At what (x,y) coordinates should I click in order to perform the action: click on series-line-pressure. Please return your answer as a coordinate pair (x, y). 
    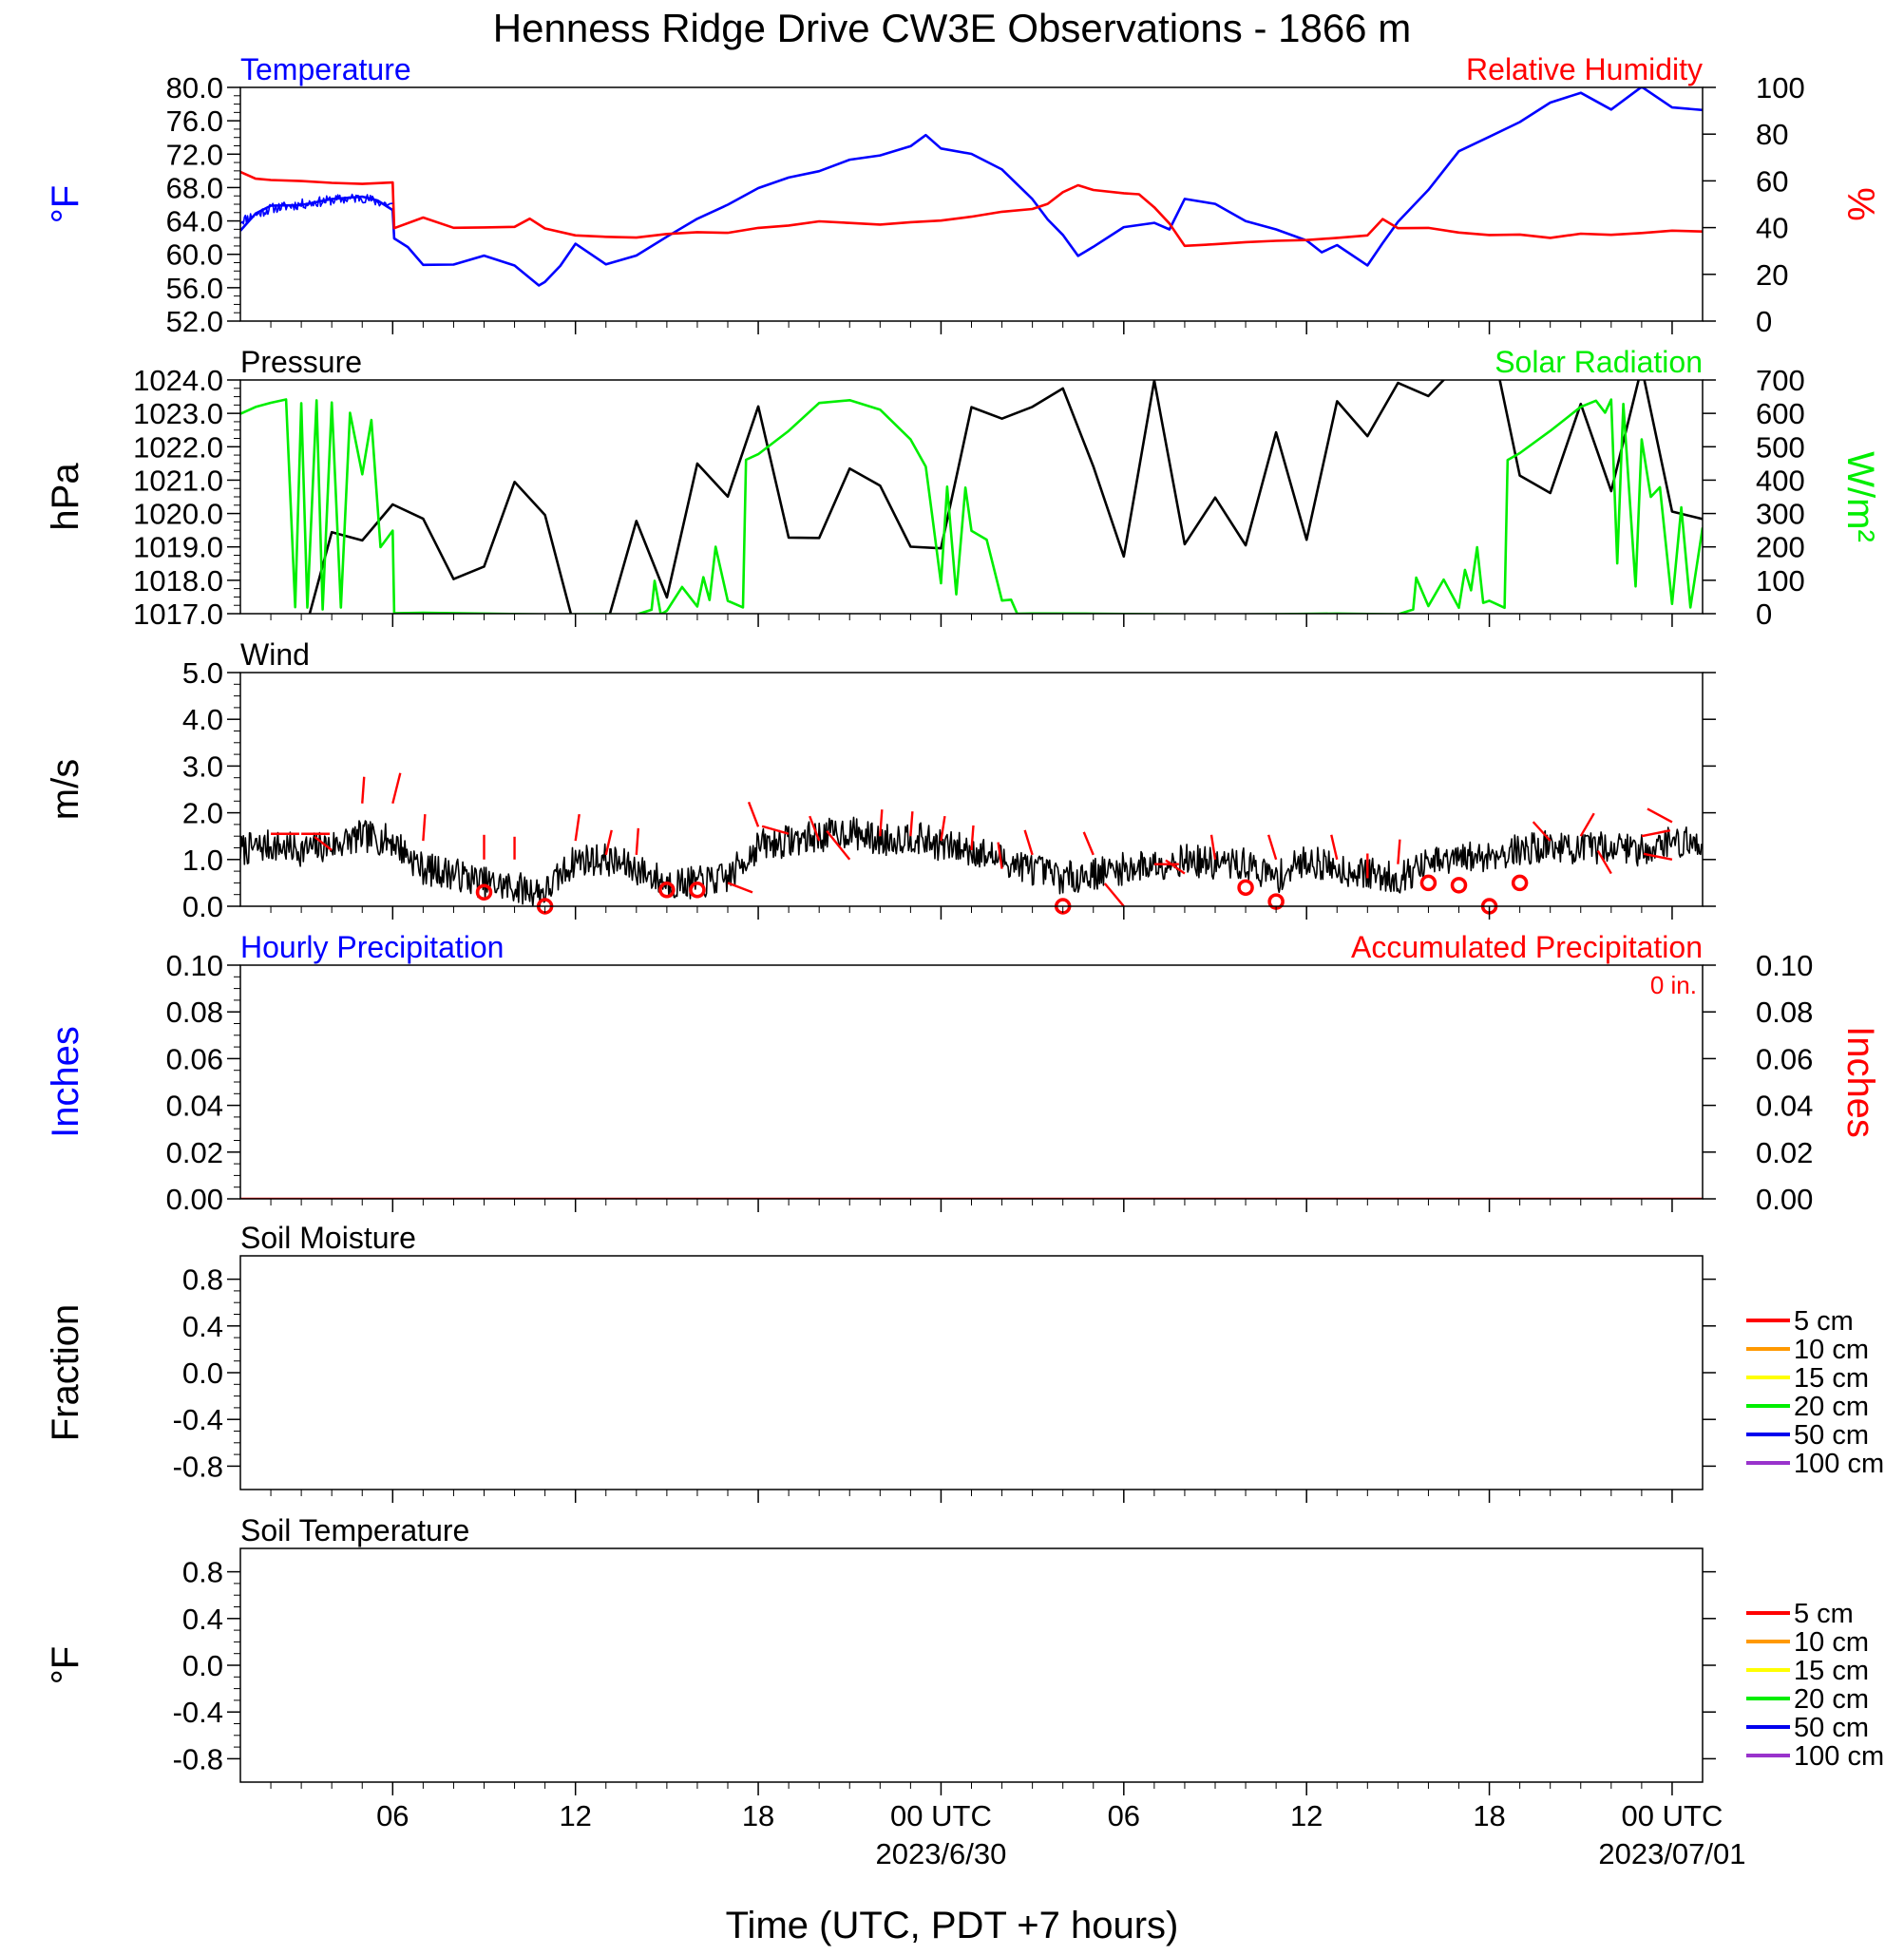
    Looking at the image, I should click on (1006, 497).